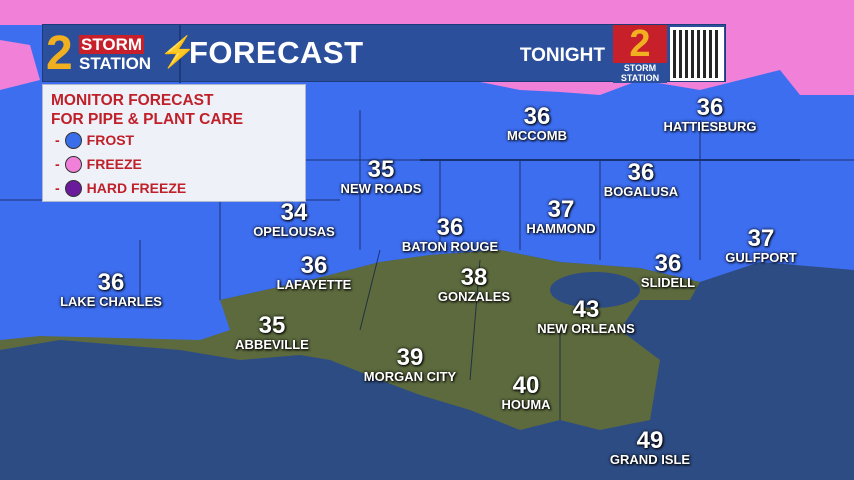 Image resolution: width=854 pixels, height=480 pixels. I want to click on forecast-period: TONIGHT, so click(562, 55).